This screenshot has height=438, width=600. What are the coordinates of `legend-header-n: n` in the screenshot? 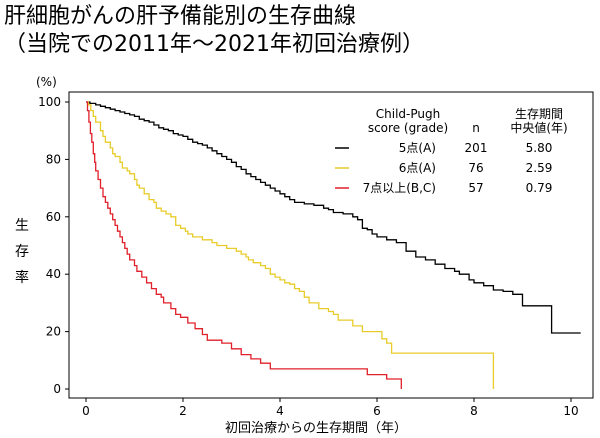 It's located at (476, 128).